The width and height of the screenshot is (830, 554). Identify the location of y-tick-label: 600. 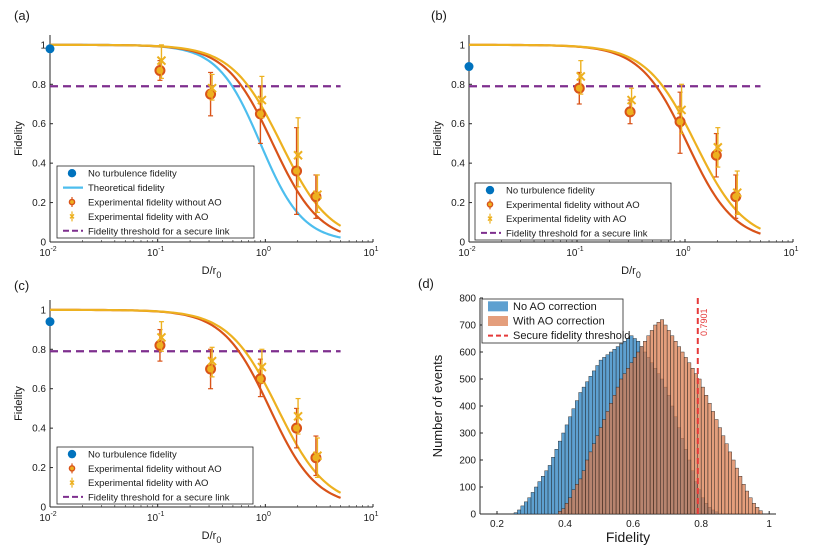
(467, 353).